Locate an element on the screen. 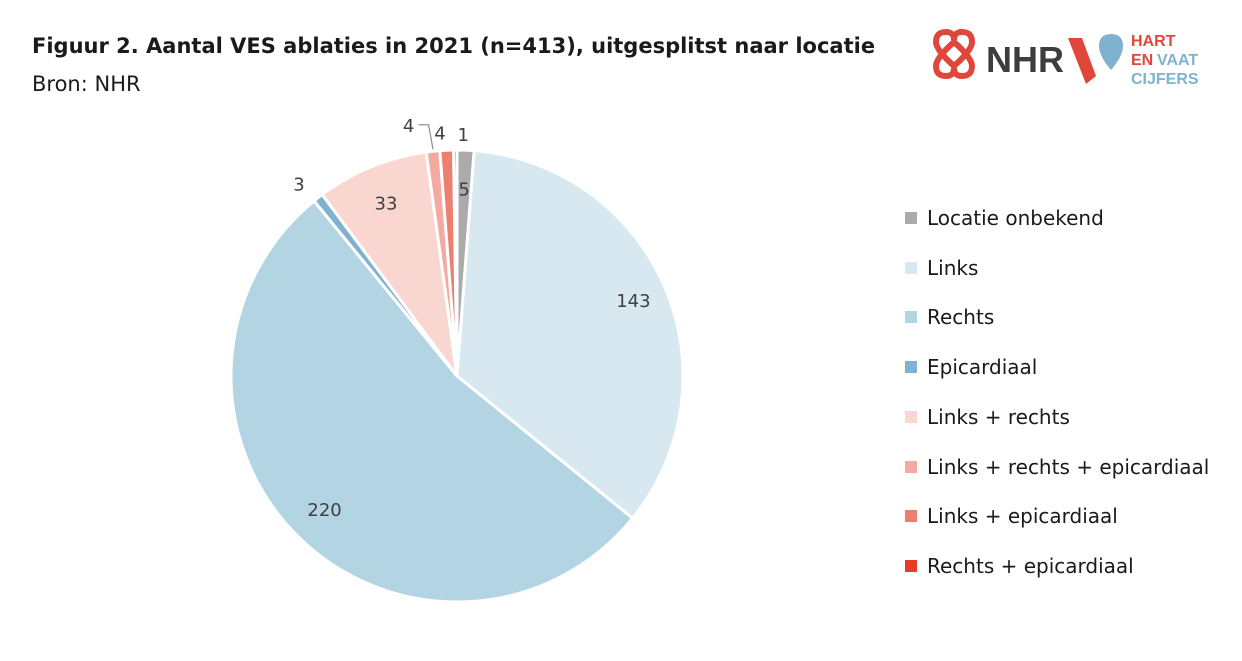  data-label-links-rechts: 33 is located at coordinates (386, 203).